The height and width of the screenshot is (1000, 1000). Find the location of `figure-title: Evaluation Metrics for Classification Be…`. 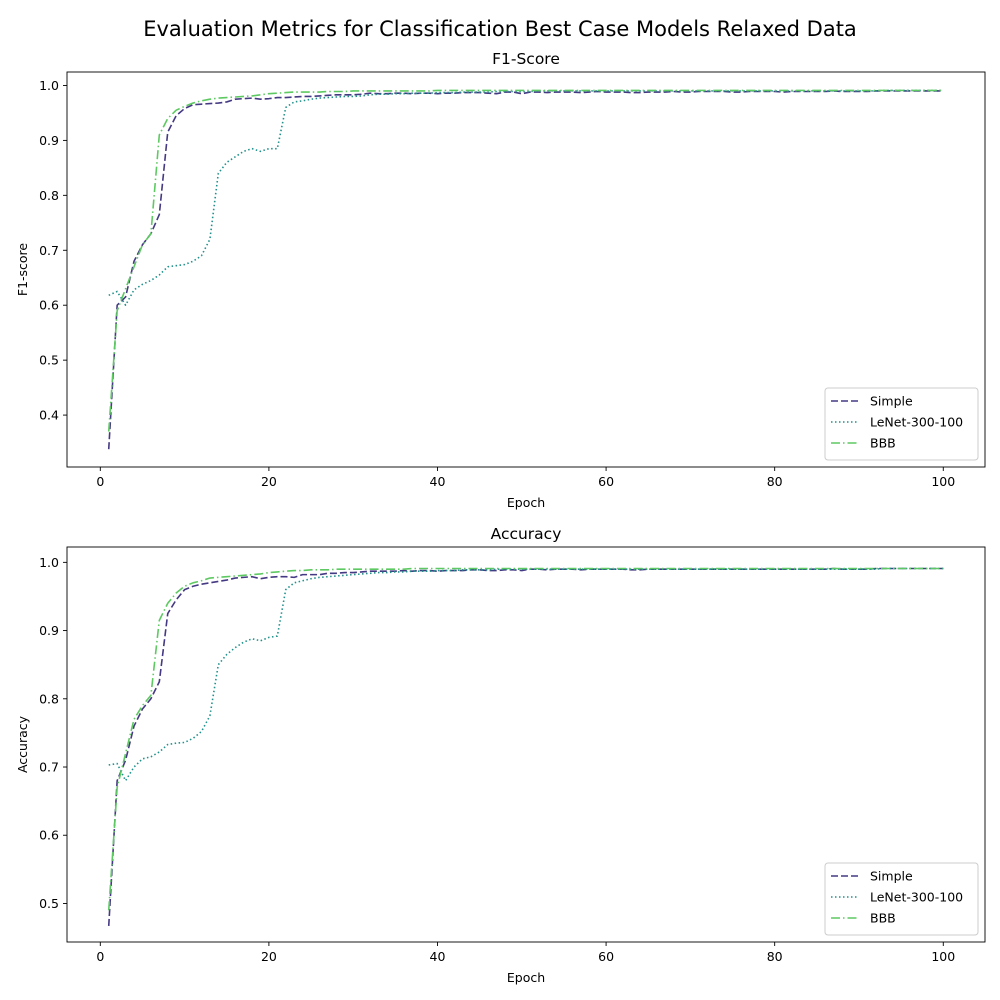

figure-title: Evaluation Metrics for Classification Be… is located at coordinates (500, 29).